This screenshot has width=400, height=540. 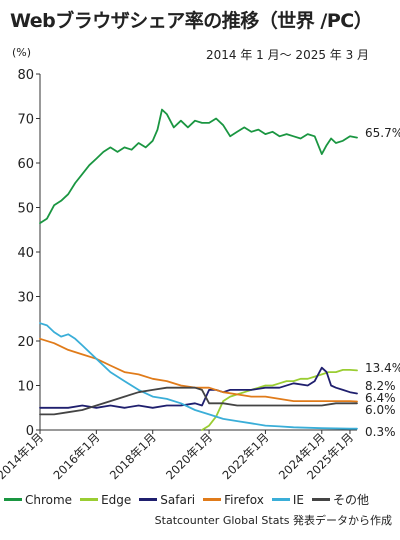 I want to click on legend-label: Safari, so click(x=178, y=499).